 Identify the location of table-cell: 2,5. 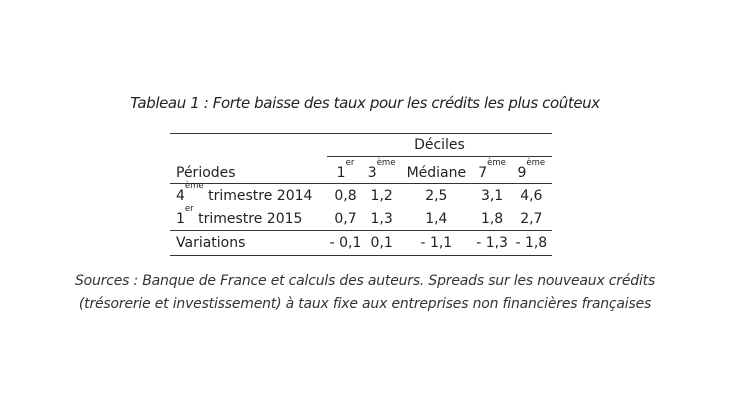
(436, 195).